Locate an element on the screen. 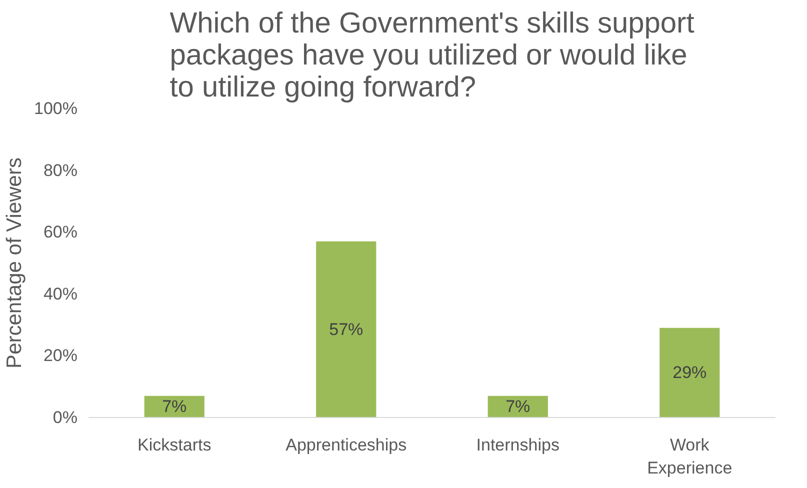 This screenshot has width=807, height=488. data-label: 29% is located at coordinates (689, 372).